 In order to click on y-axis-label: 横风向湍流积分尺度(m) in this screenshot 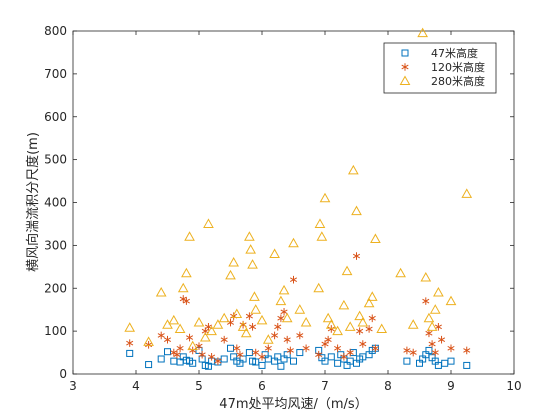, I will do `click(33, 202)`.